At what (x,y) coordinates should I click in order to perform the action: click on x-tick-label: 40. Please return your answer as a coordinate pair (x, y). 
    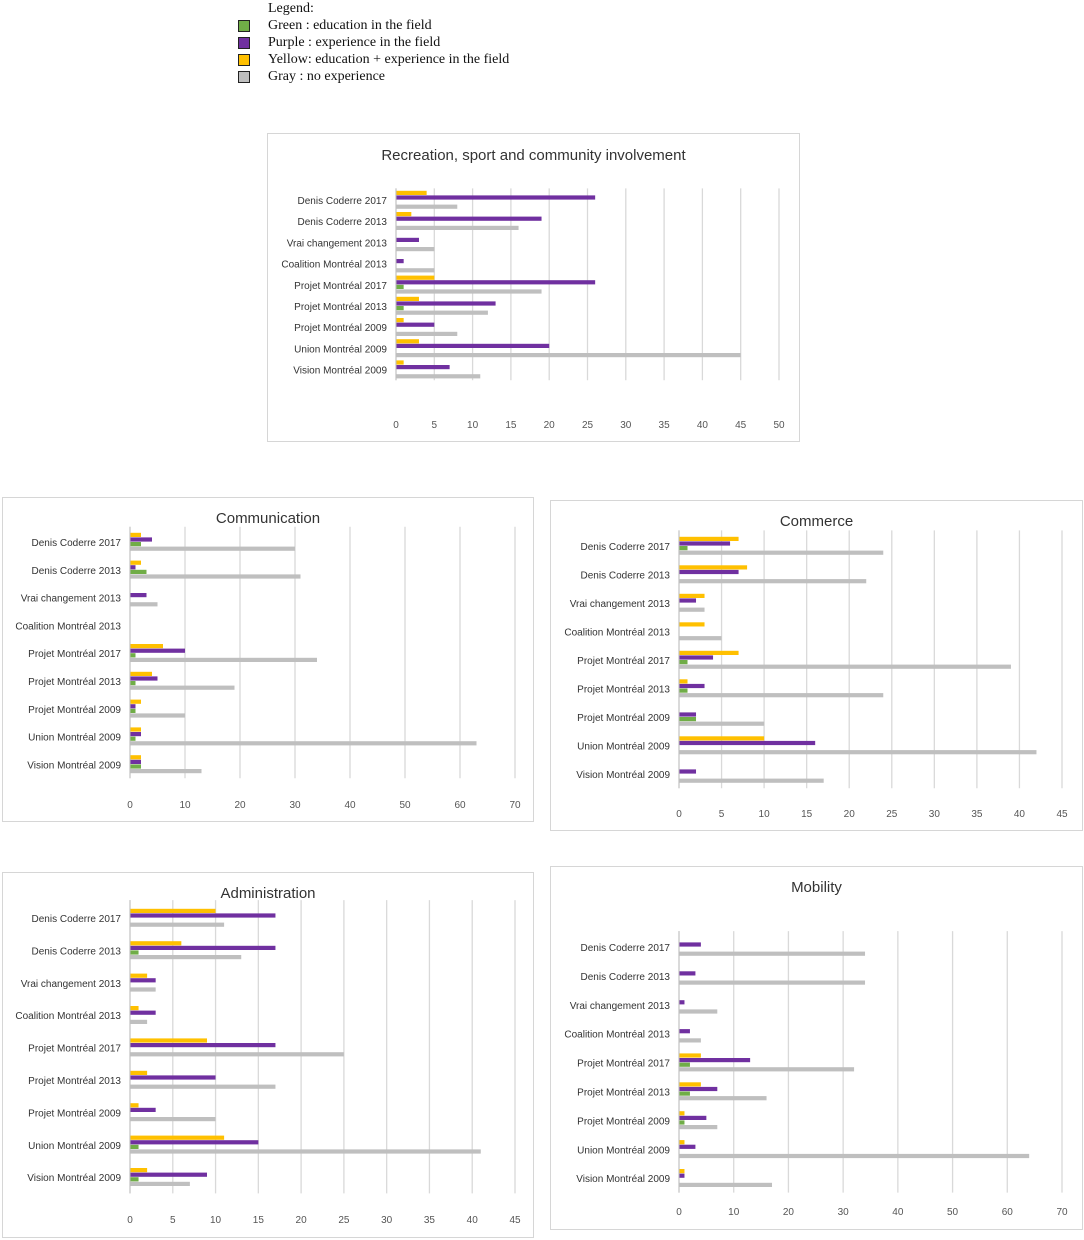
    Looking at the image, I should click on (898, 1212).